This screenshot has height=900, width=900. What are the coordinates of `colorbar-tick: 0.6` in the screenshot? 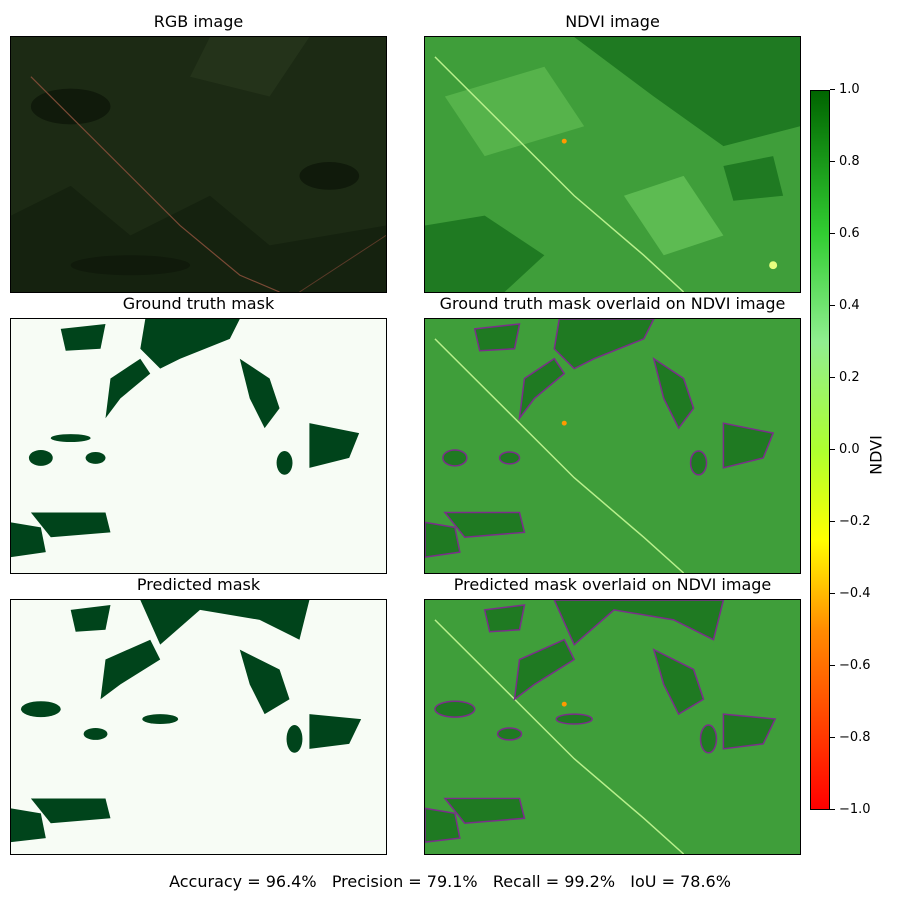 It's located at (845, 233).